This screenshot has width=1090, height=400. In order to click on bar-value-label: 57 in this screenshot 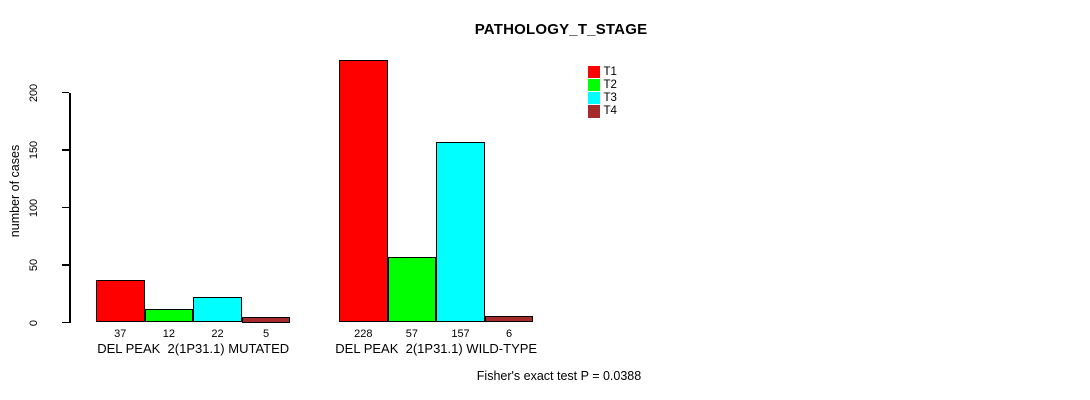, I will do `click(412, 333)`.